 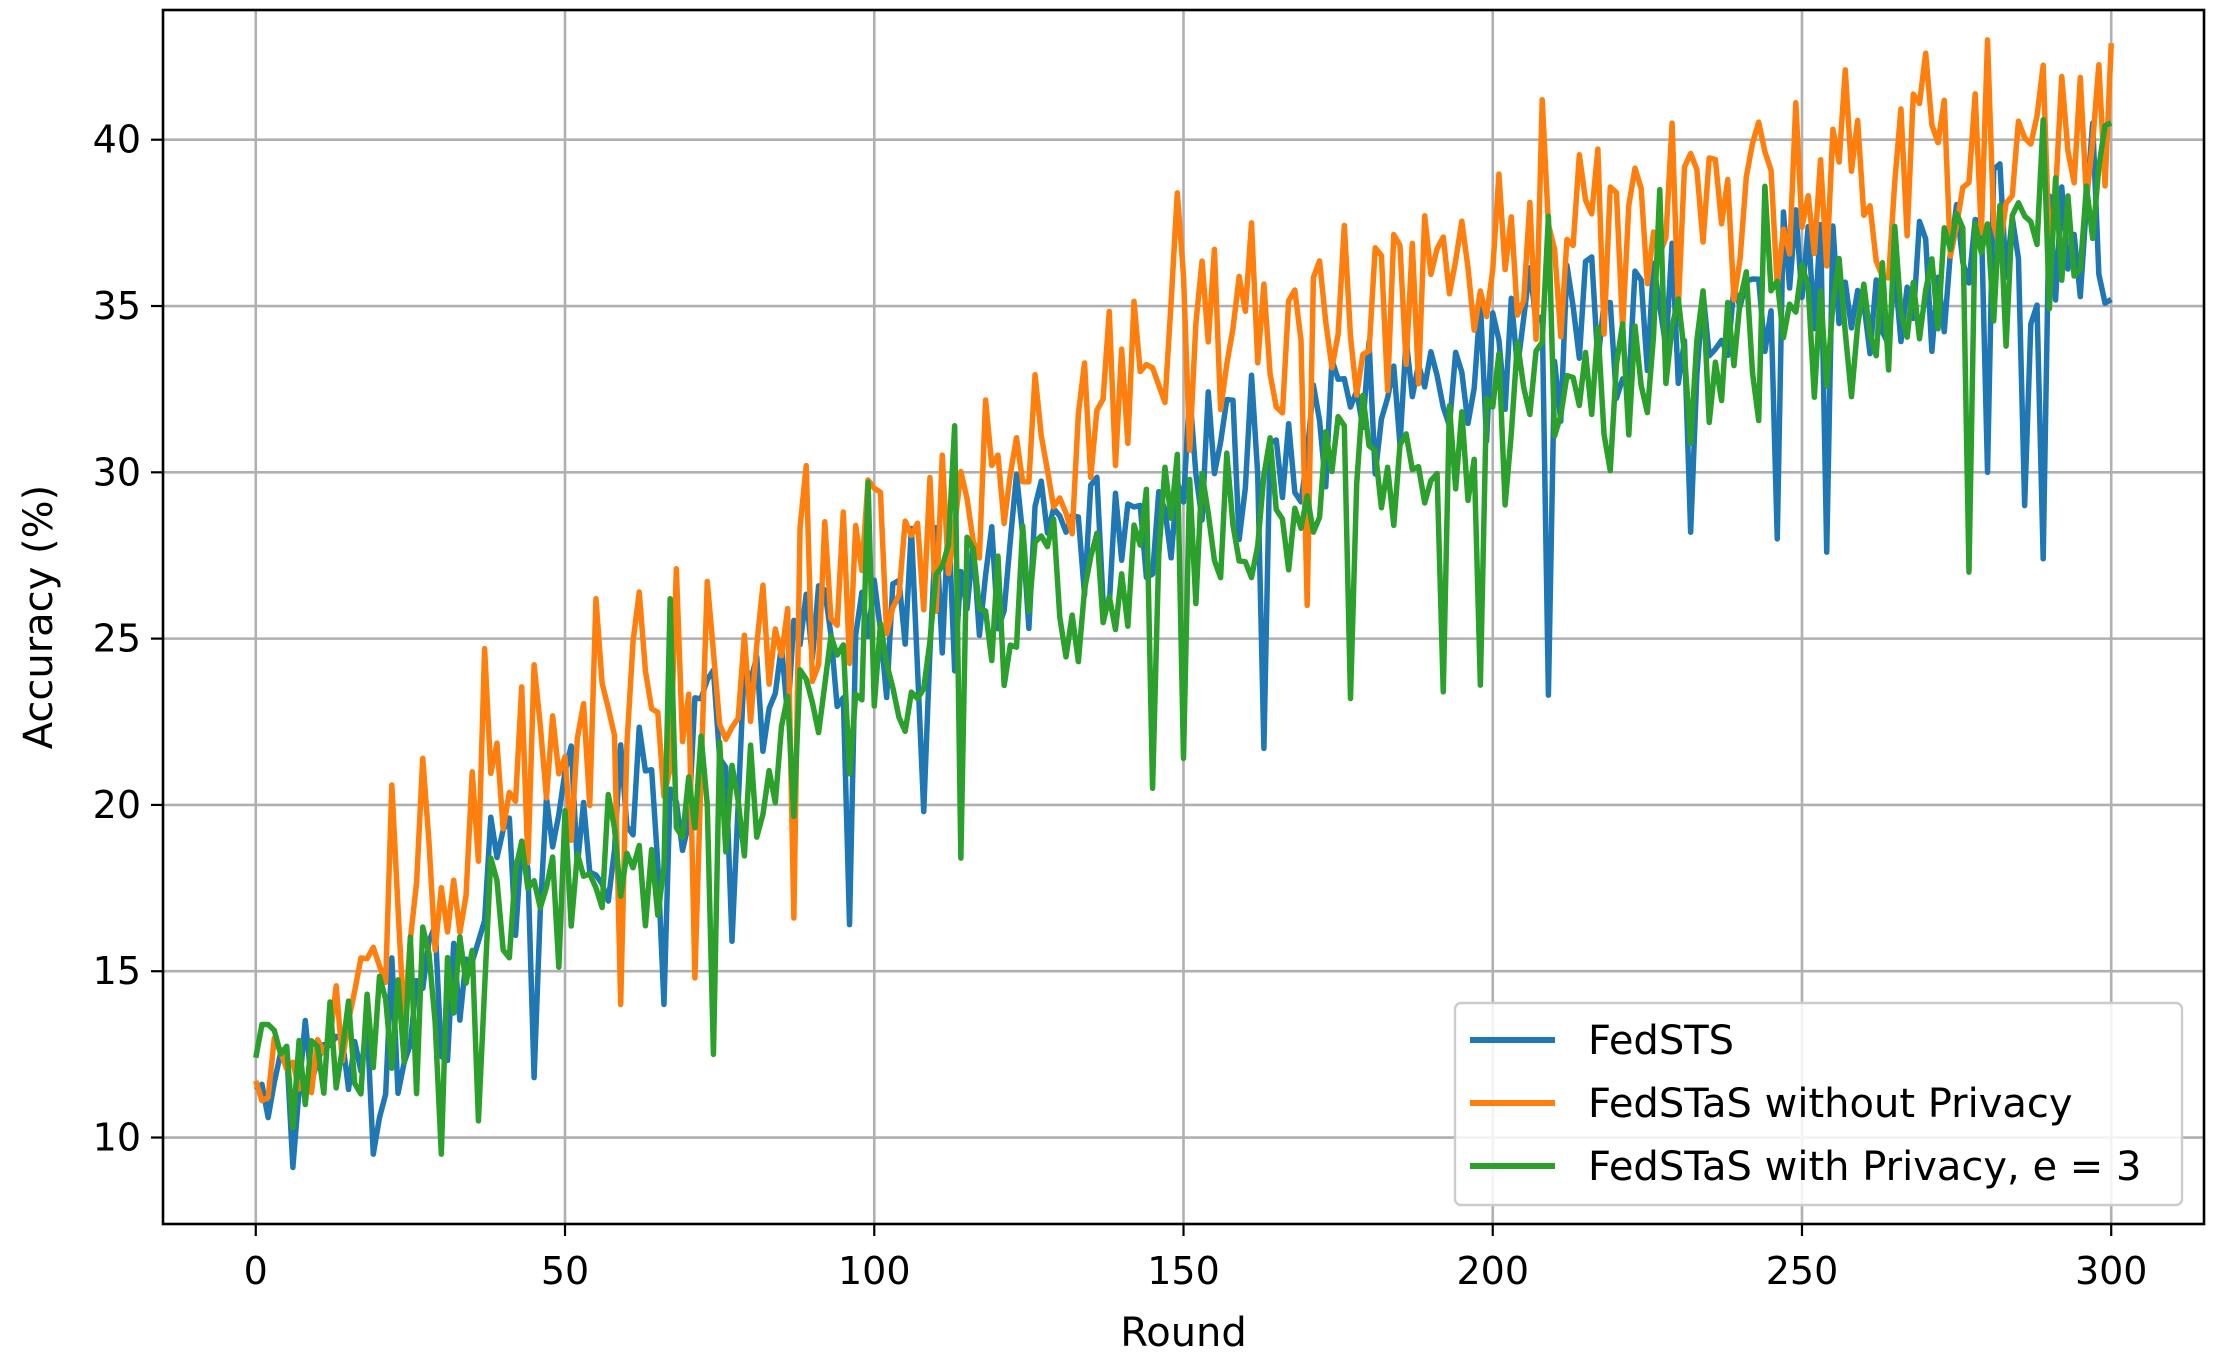 What do you see at coordinates (1802, 1271) in the screenshot?
I see `x-tick-label: 250` at bounding box center [1802, 1271].